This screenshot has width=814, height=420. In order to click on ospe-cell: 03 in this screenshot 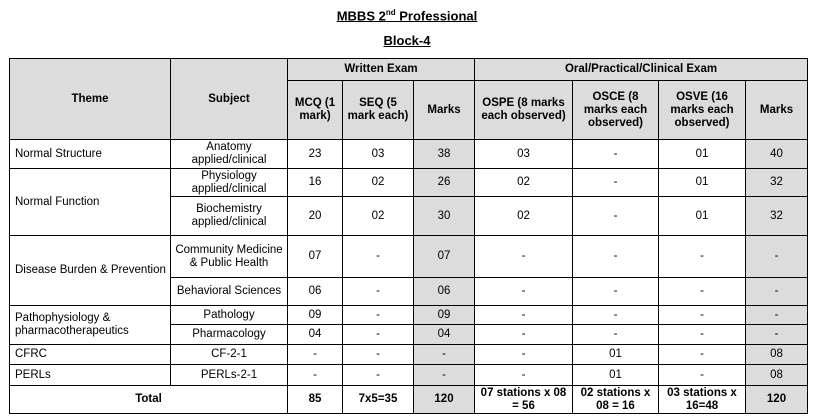, I will do `click(523, 154)`.